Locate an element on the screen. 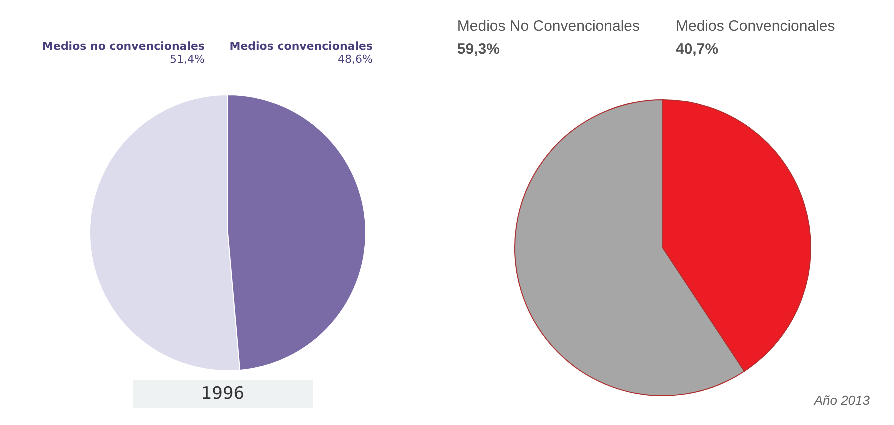  data-label: 51,4% is located at coordinates (187, 59).